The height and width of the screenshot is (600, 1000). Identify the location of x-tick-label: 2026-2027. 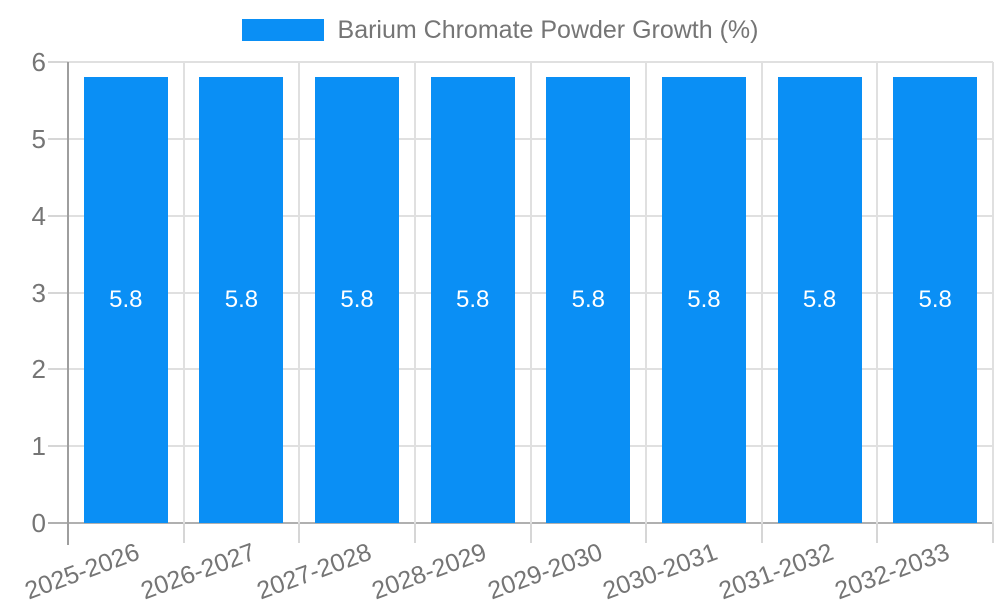
(198, 569).